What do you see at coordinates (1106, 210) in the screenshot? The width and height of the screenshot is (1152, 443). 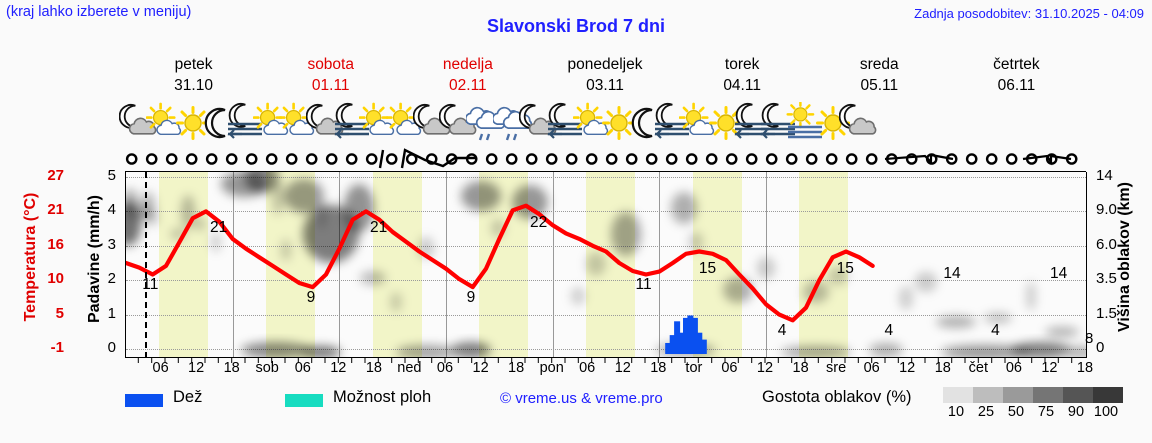 I see `cloud-height-tick: 9.0` at bounding box center [1106, 210].